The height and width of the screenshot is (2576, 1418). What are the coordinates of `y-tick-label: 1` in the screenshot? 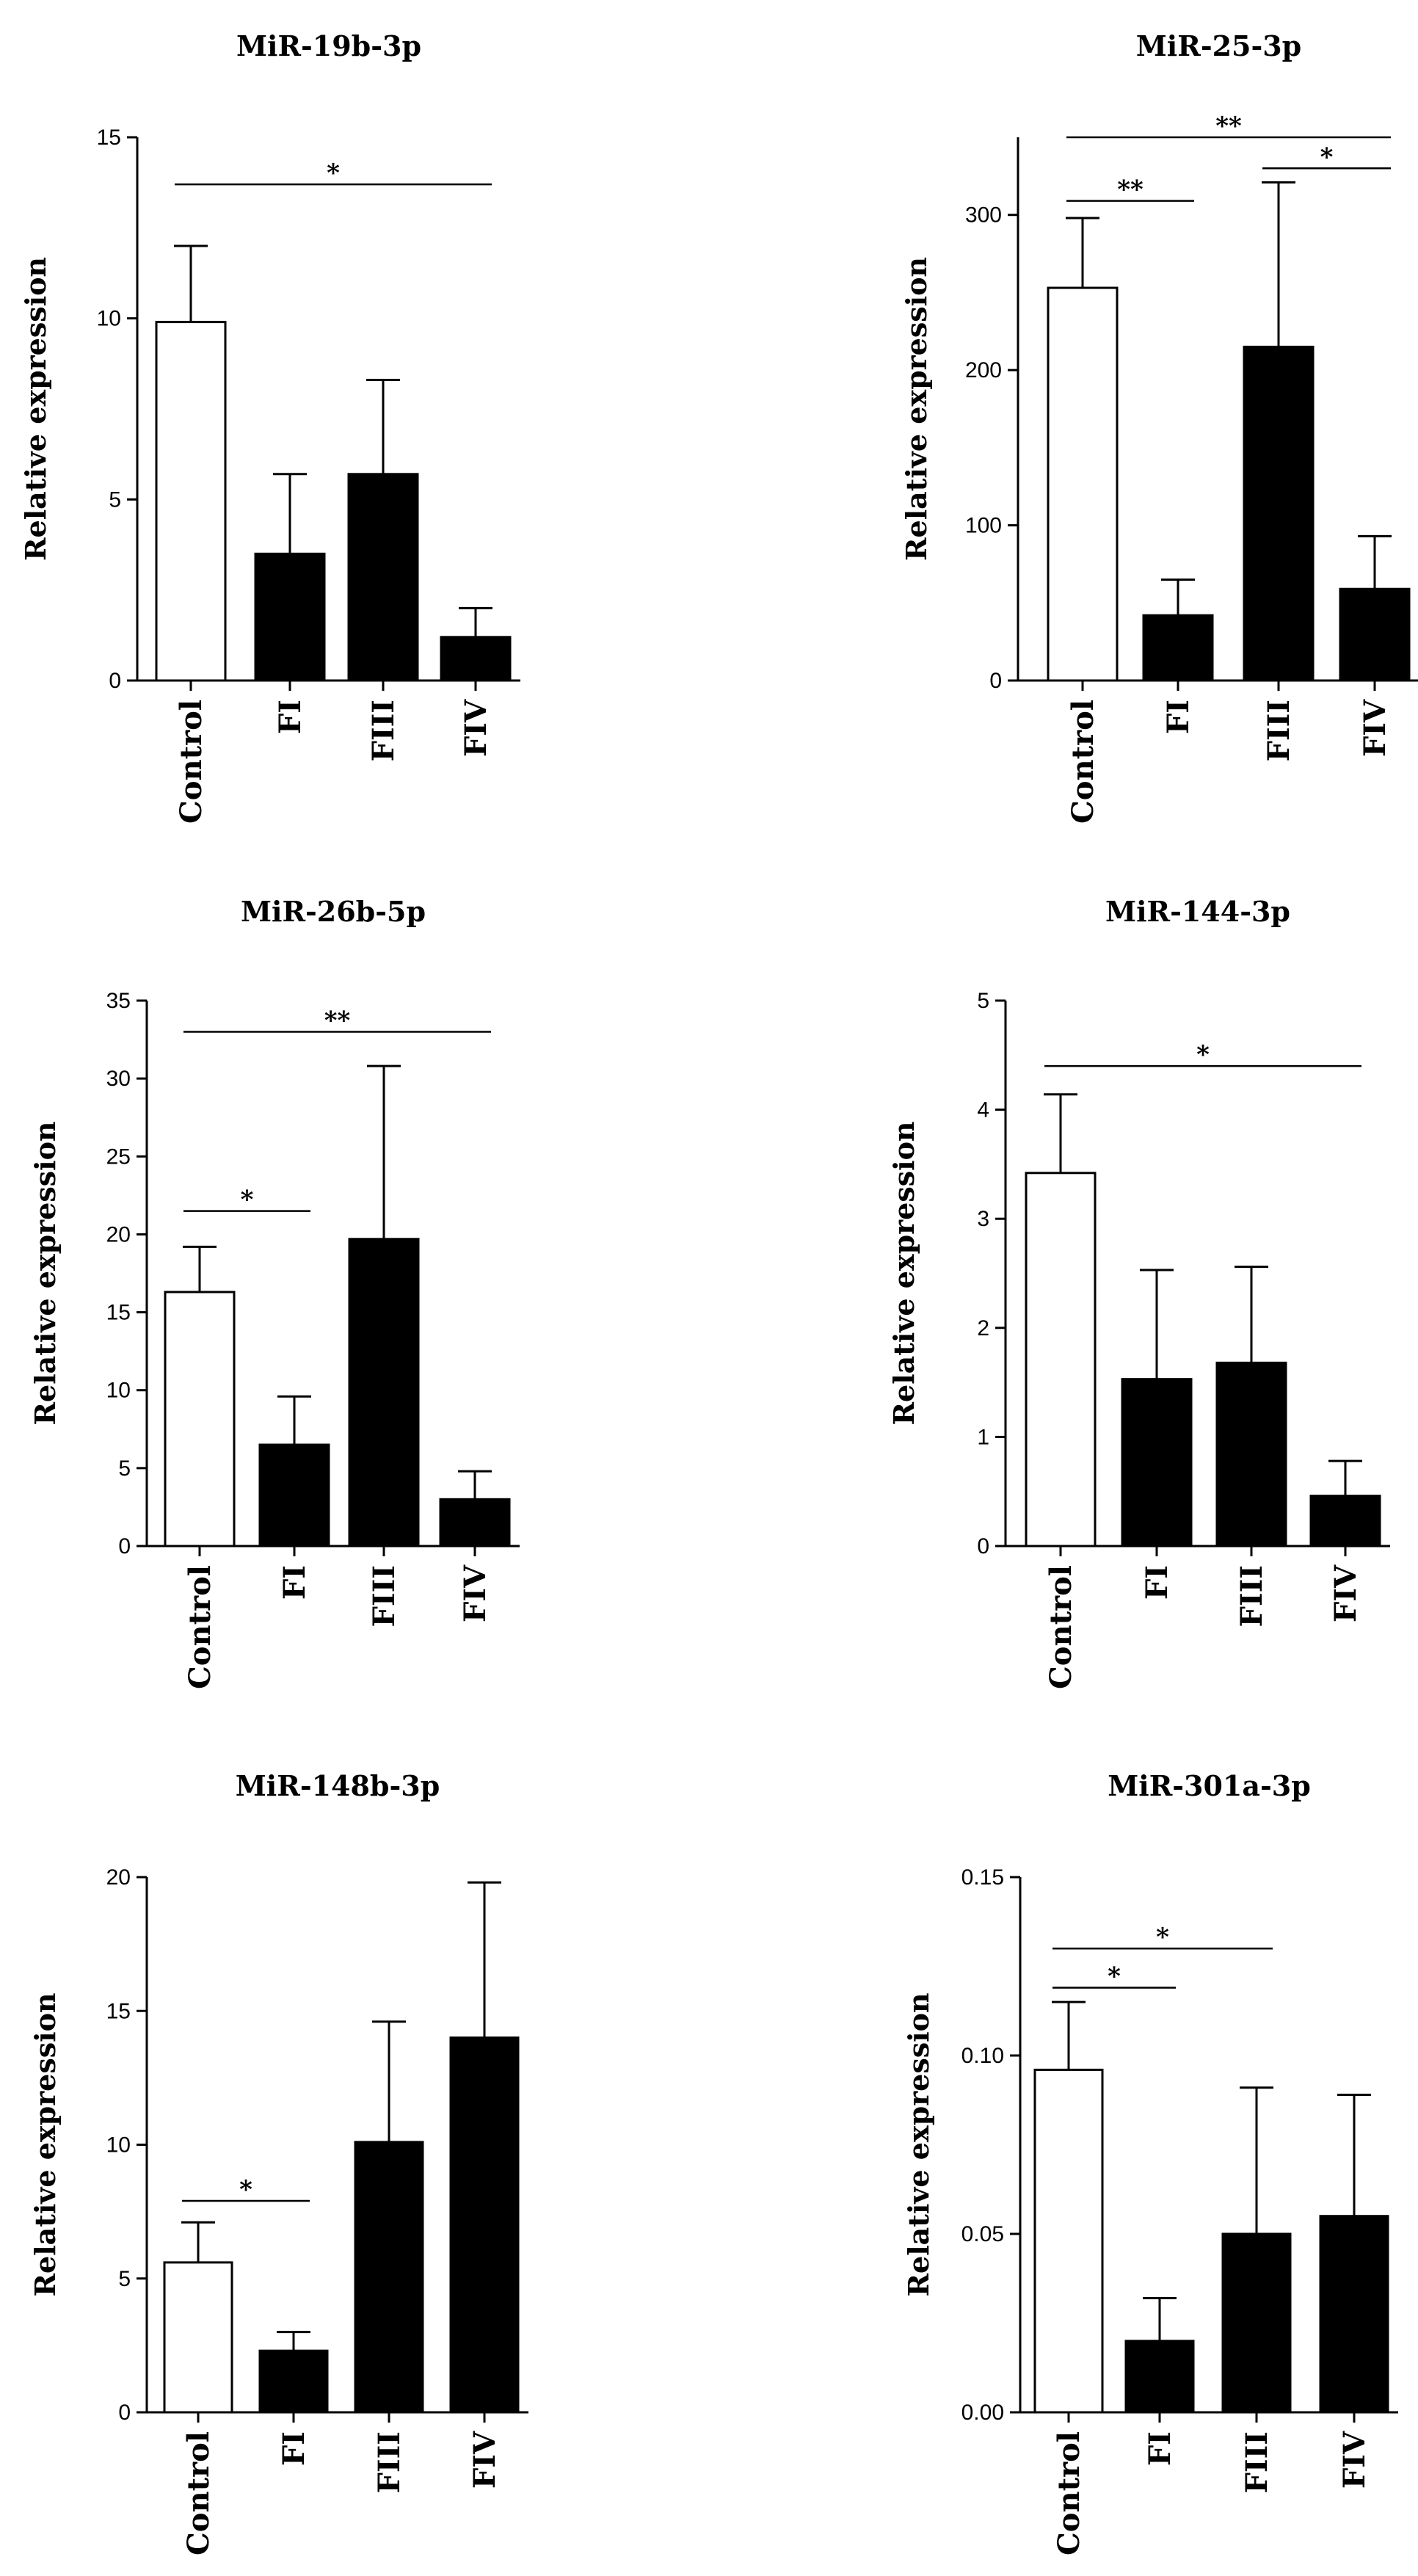 It's located at (983, 1437).